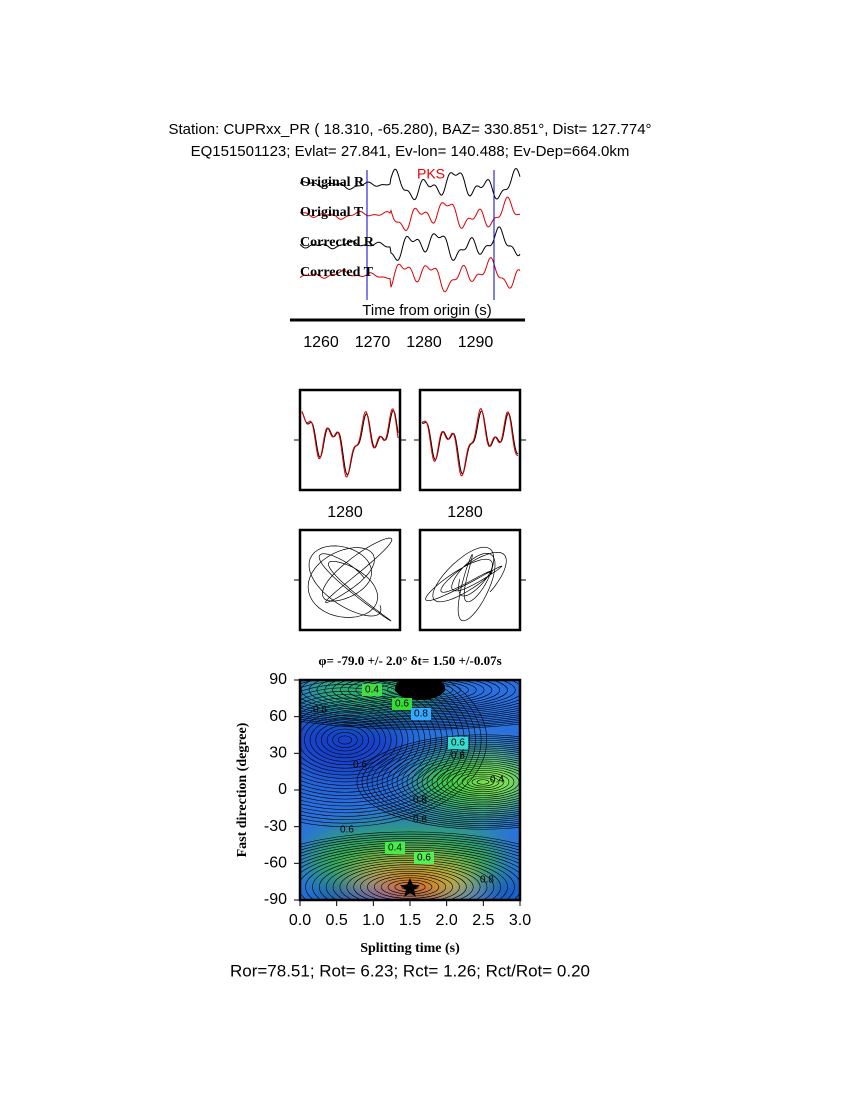  I want to click on best-fit-star, so click(410, 887).